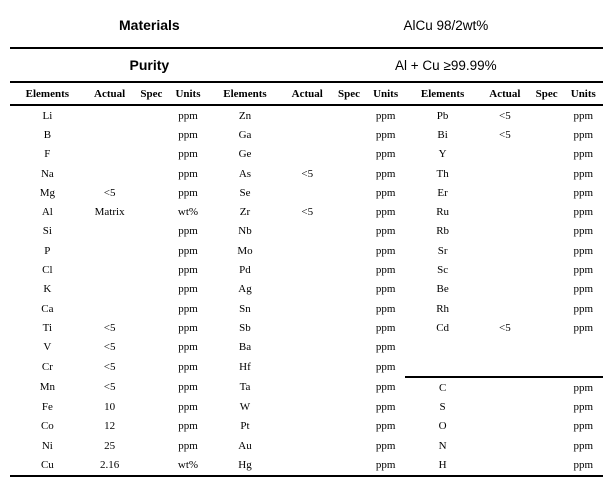  What do you see at coordinates (442, 154) in the screenshot?
I see `elements-cell: Y` at bounding box center [442, 154].